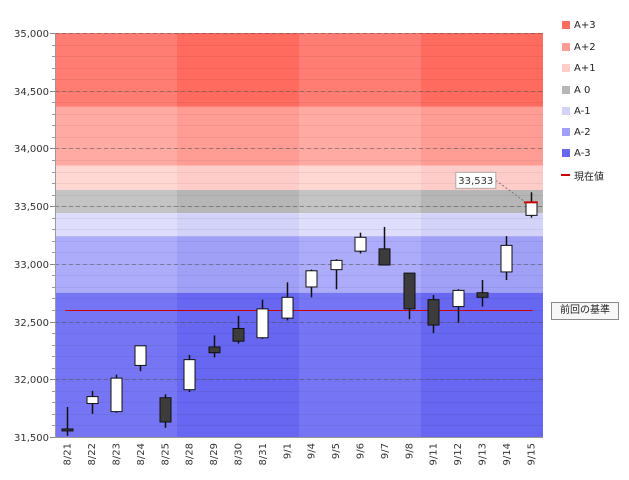  I want to click on legend-label-a-minus-1: A-1, so click(582, 111).